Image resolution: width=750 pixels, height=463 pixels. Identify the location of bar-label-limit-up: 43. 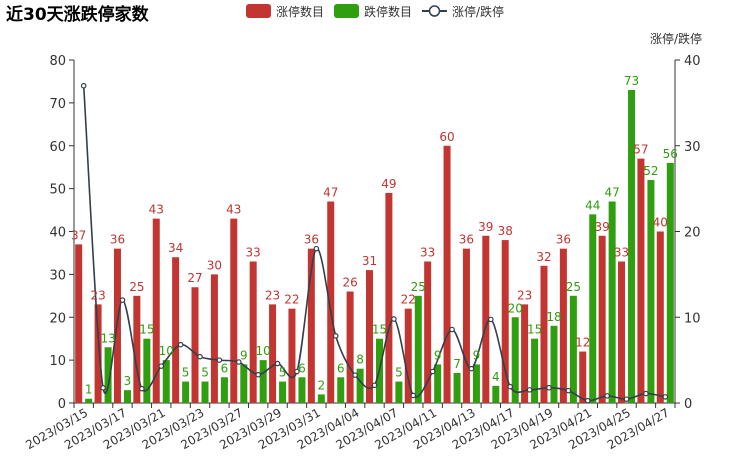
(156, 210).